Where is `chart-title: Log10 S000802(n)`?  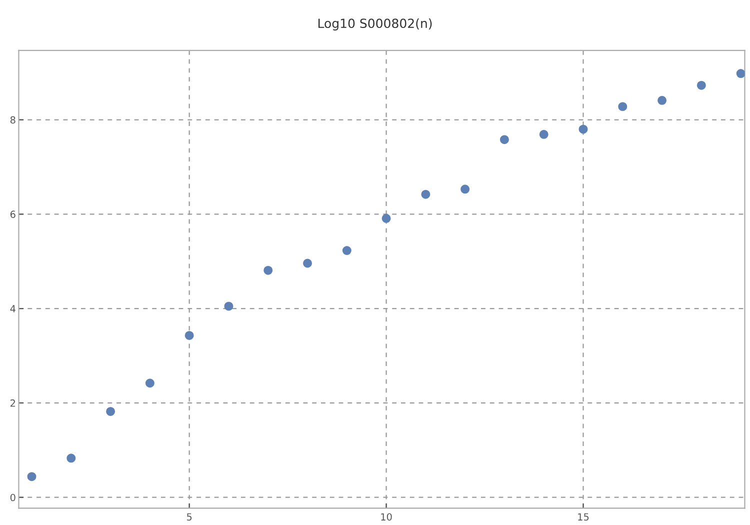
chart-title: Log10 S000802(n) is located at coordinates (375, 24).